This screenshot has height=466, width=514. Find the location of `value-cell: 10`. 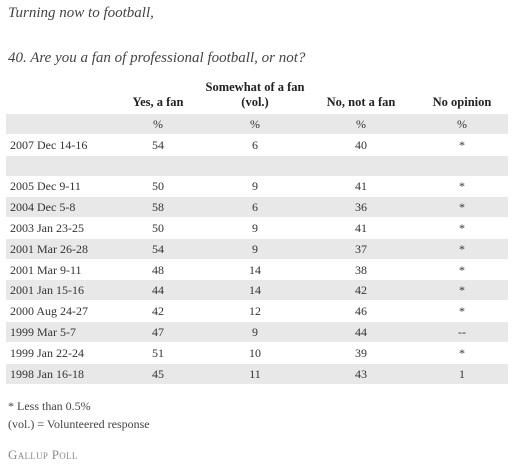

value-cell: 10 is located at coordinates (255, 352).